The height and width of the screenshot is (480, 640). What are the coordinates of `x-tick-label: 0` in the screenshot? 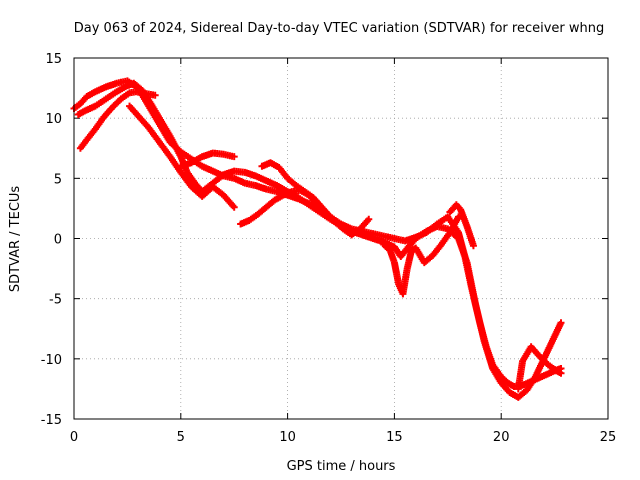 It's located at (74, 437).